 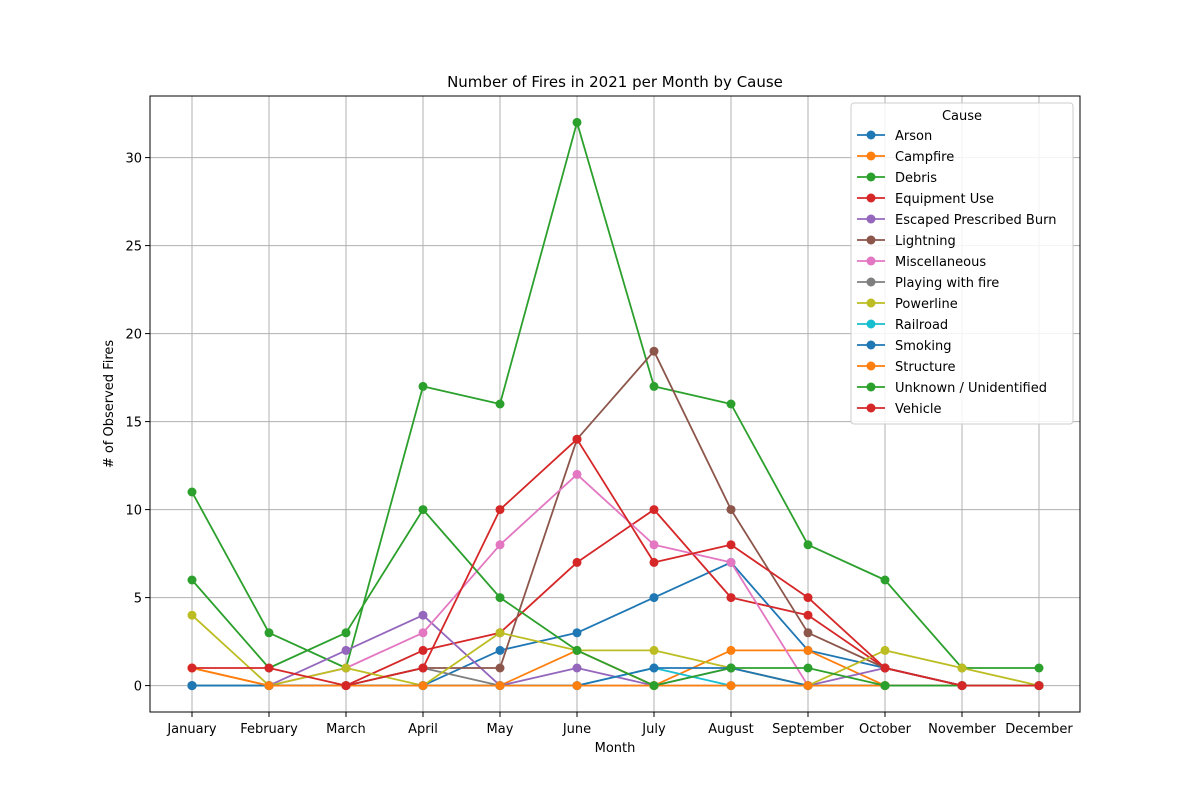 I want to click on legend-item: Lightning, so click(x=906, y=241).